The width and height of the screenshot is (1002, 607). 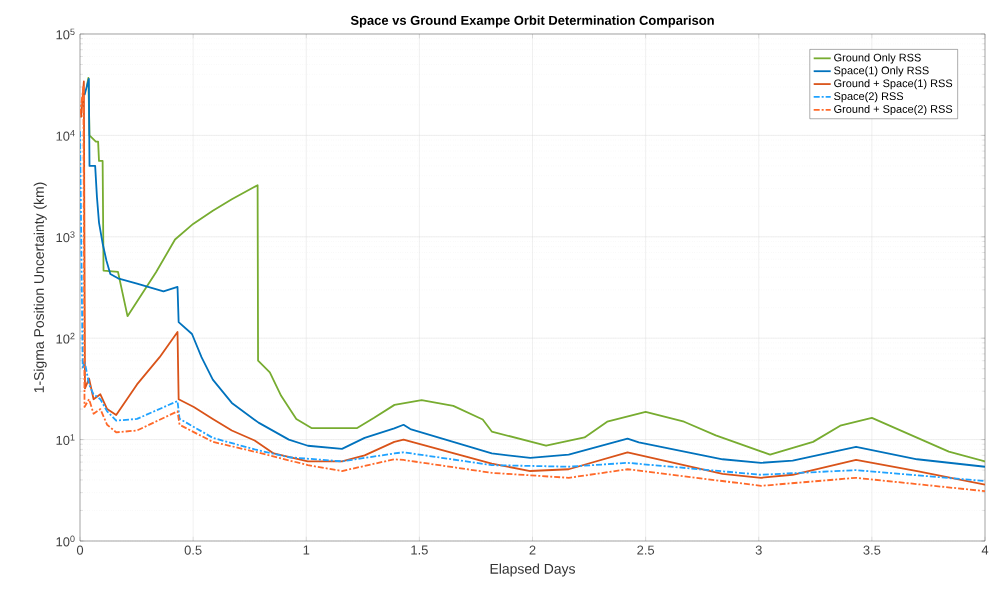 I want to click on legend-label: Space(2) RSS, so click(x=869, y=97).